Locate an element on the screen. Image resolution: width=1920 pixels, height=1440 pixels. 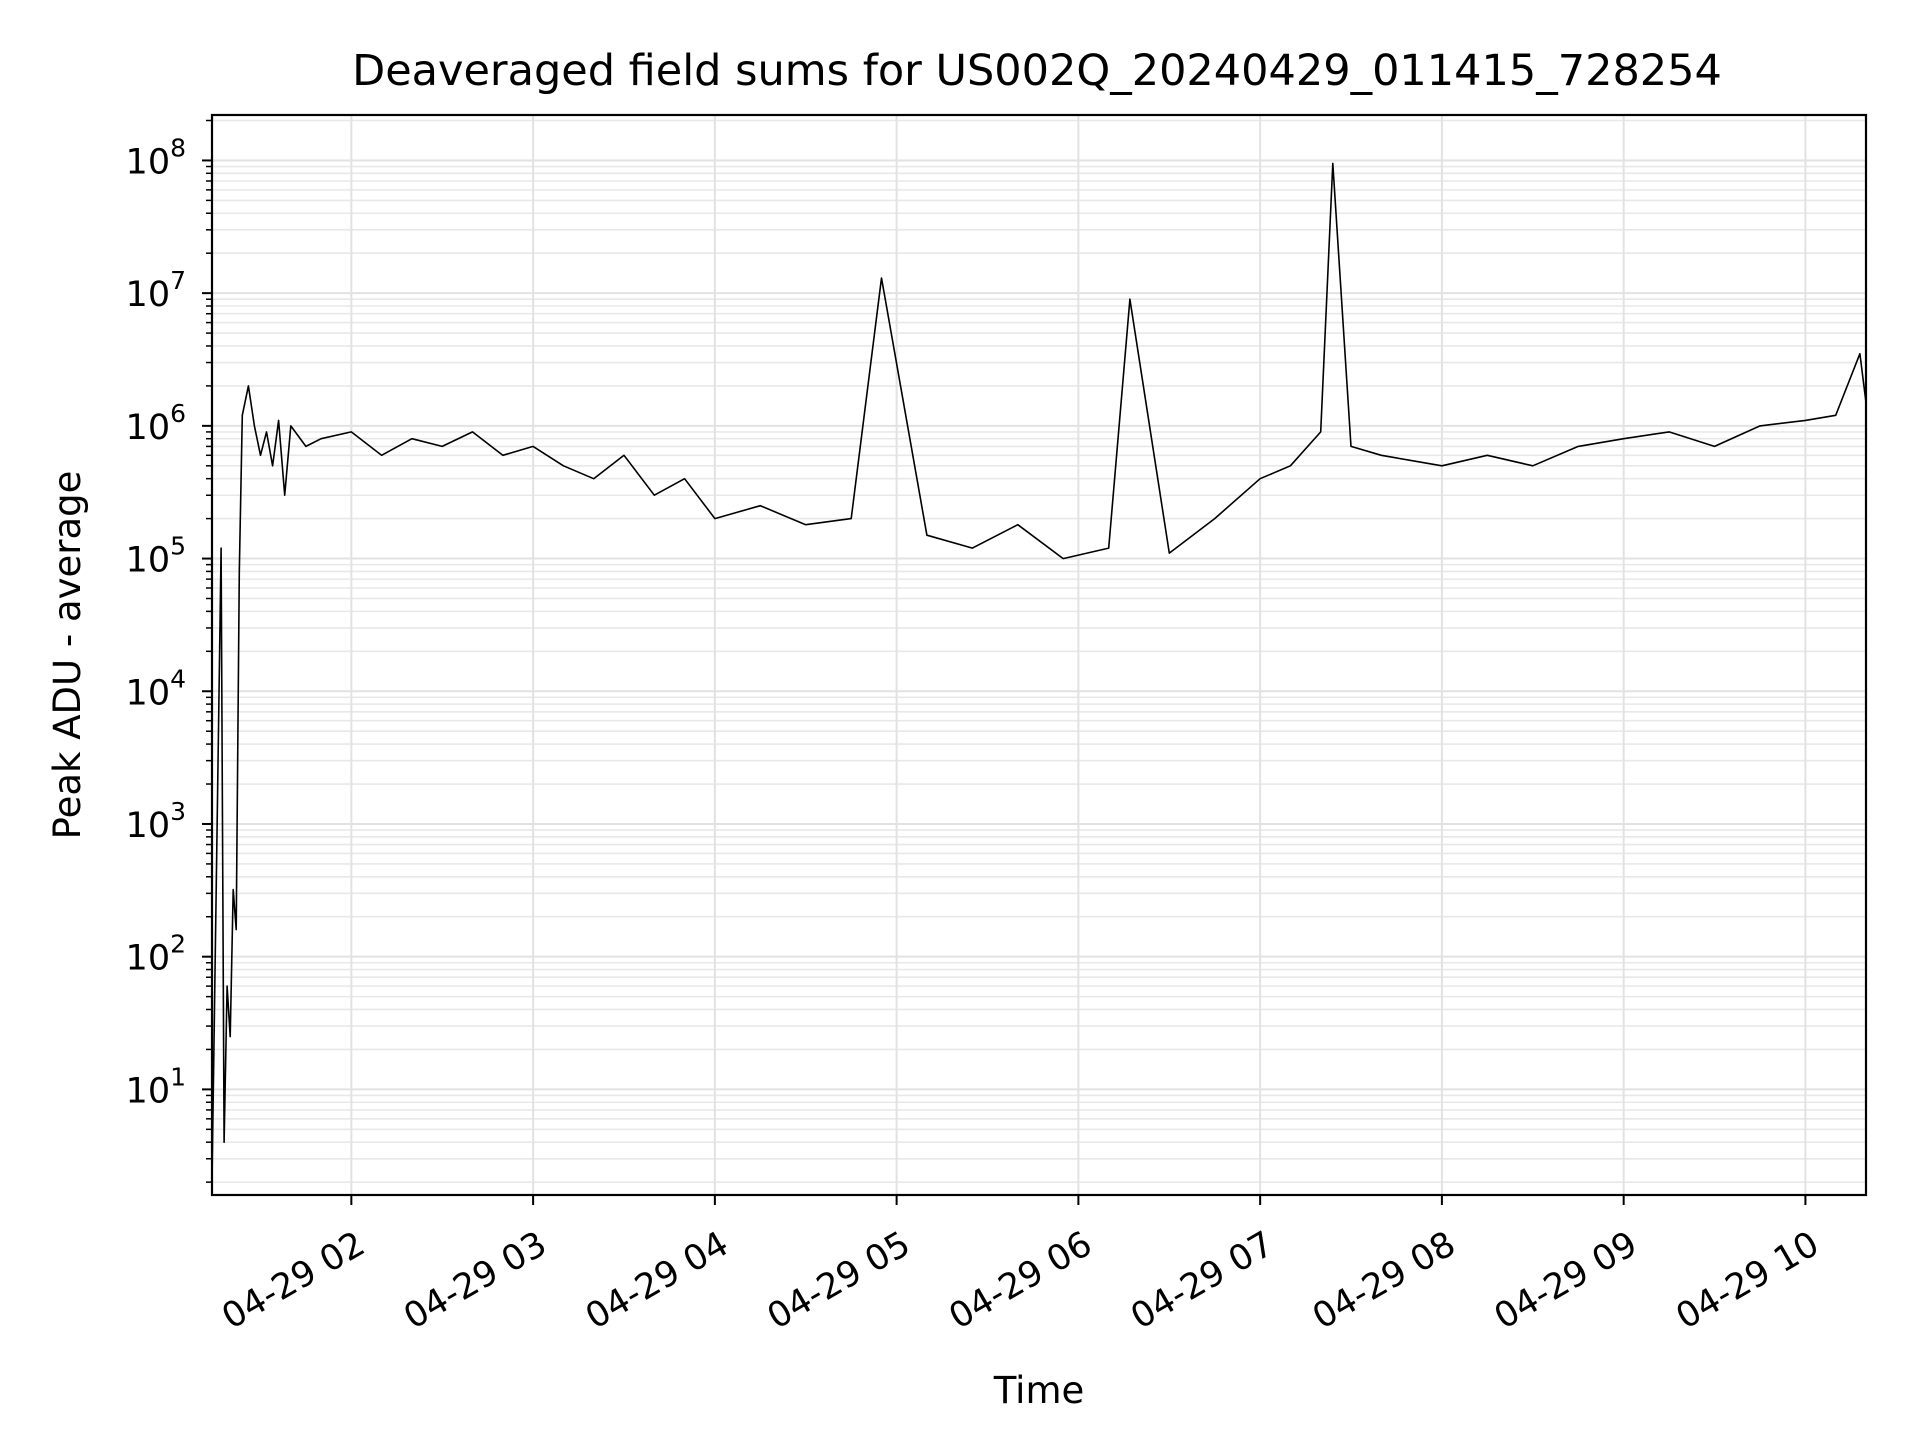
y-tick-label: 10³ is located at coordinates (156, 821).